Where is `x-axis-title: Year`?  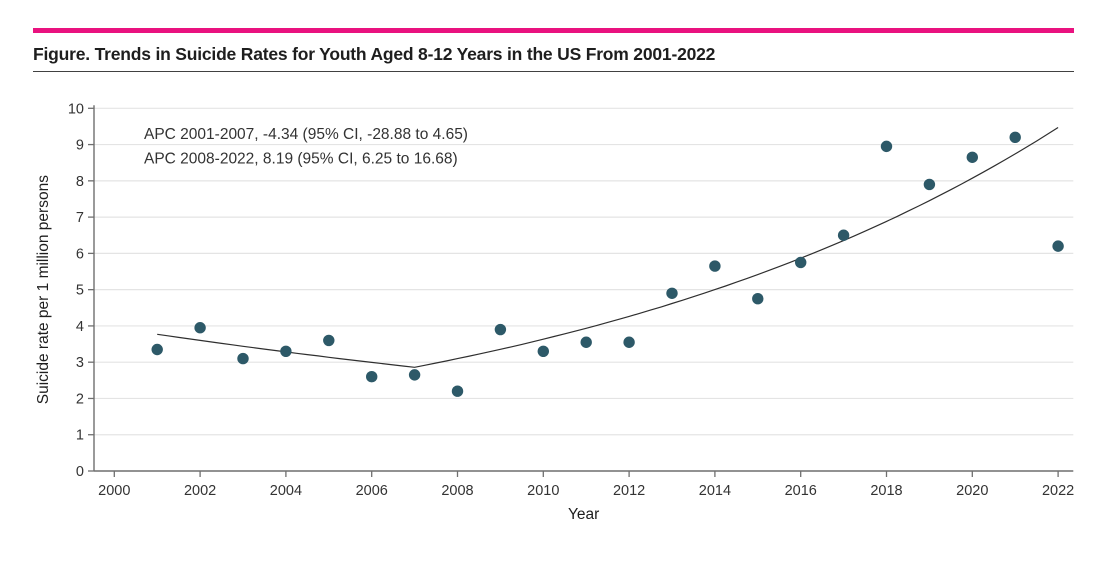
x-axis-title: Year is located at coordinates (583, 514).